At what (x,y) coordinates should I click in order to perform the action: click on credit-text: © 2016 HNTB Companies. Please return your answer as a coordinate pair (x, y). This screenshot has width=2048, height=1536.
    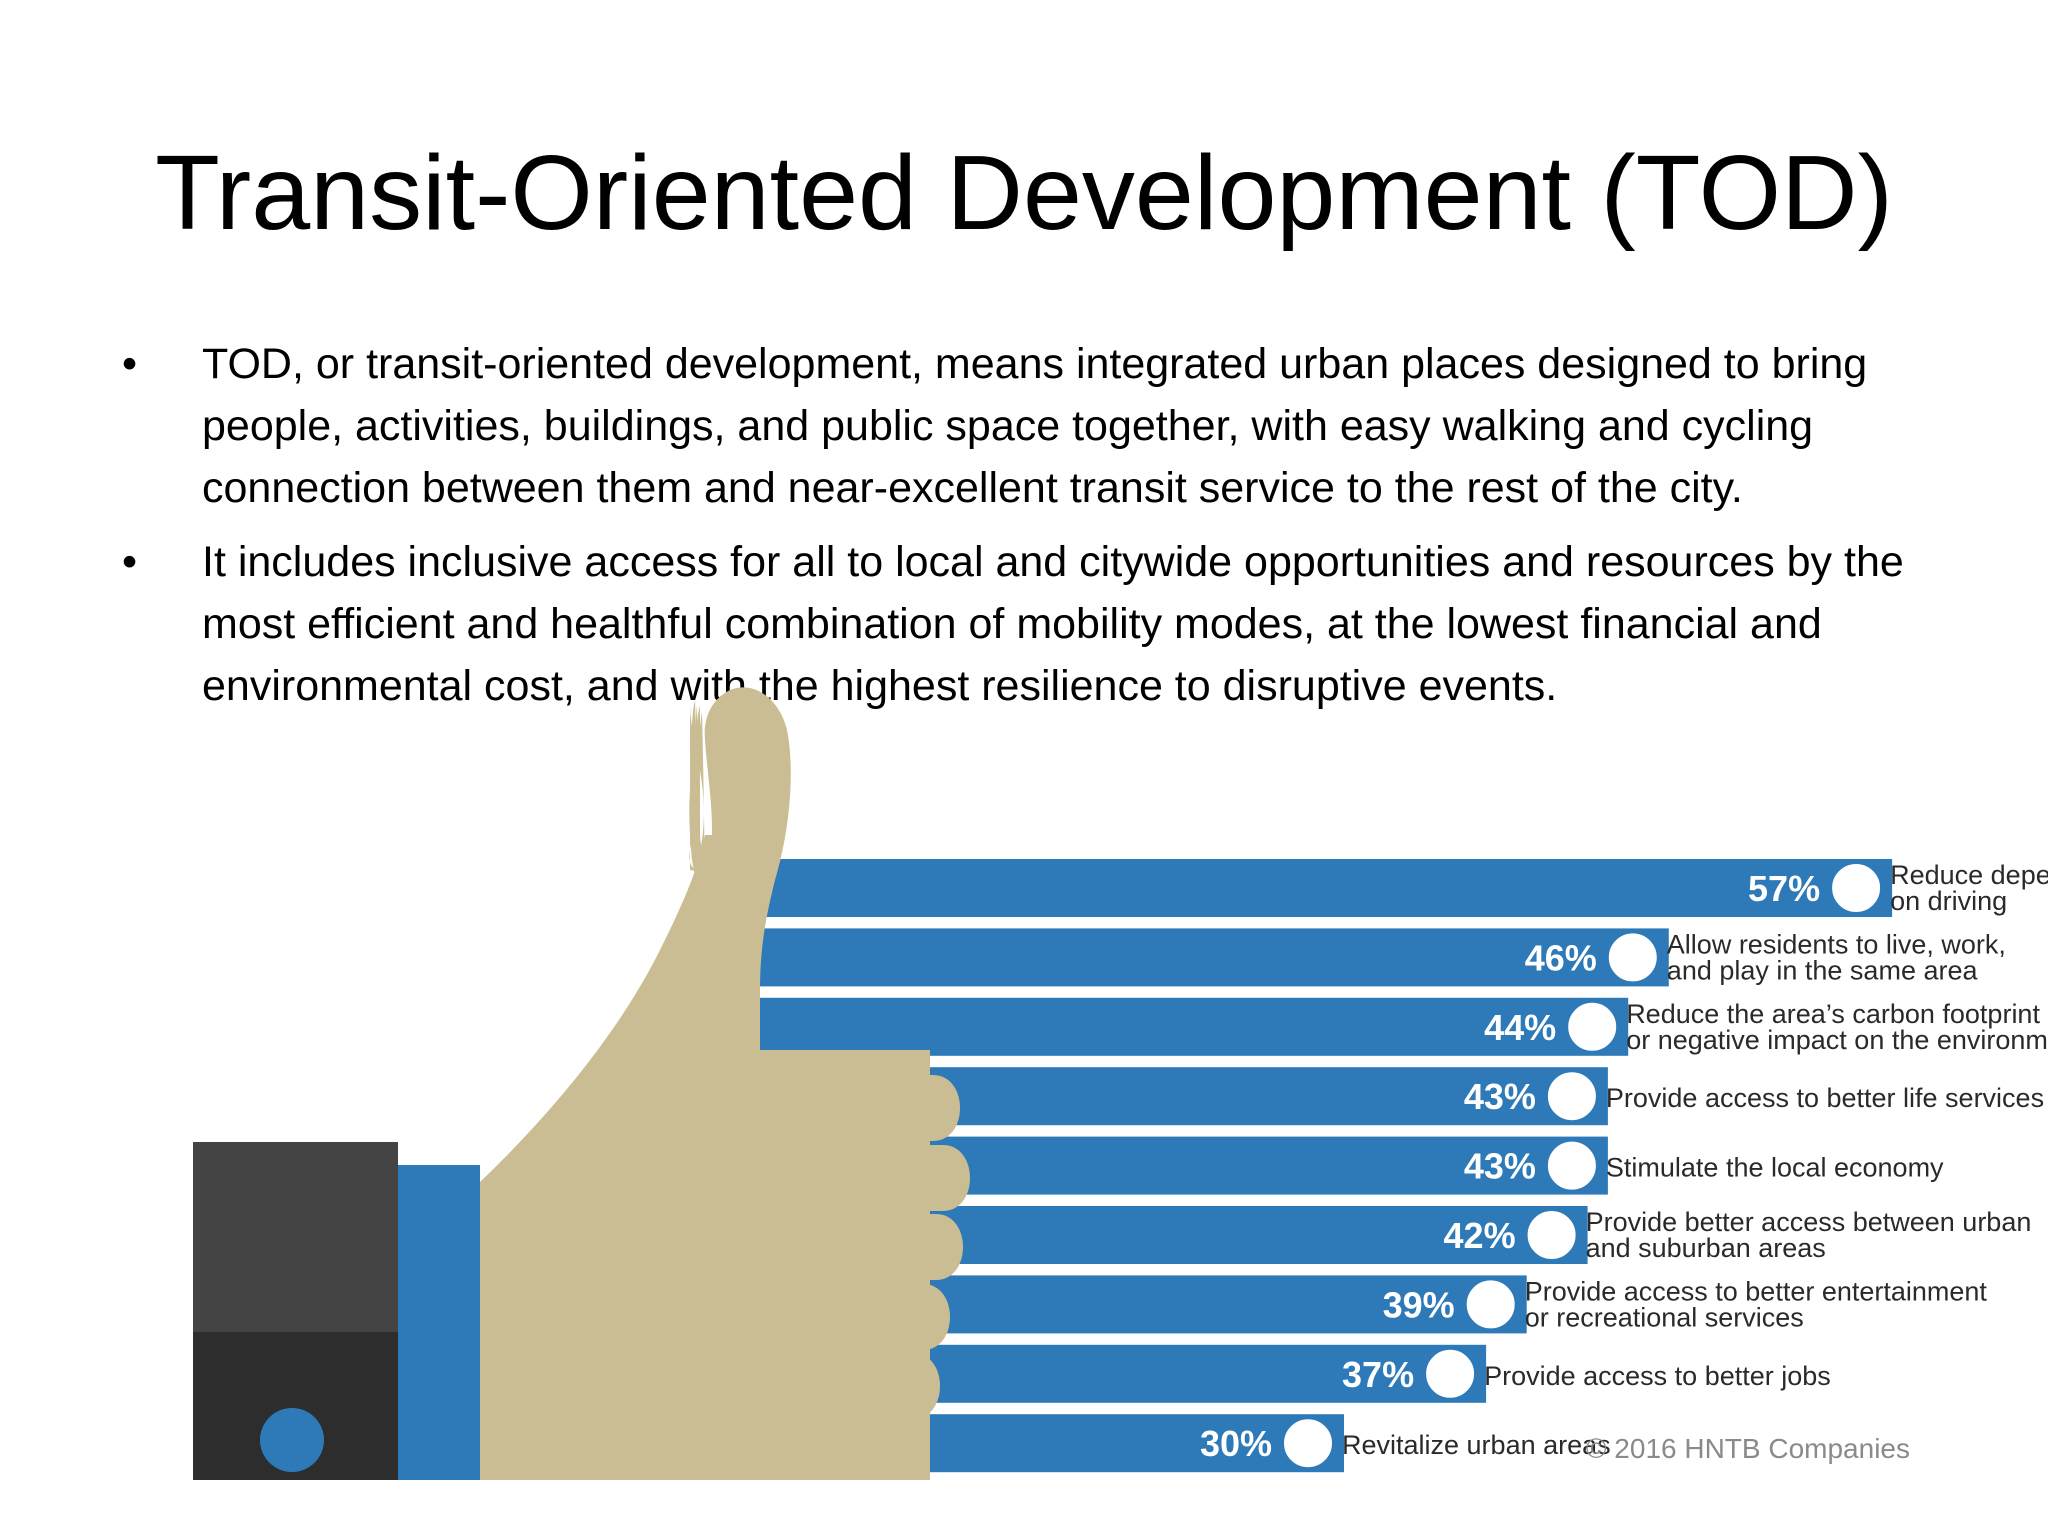
    Looking at the image, I should click on (1748, 1448).